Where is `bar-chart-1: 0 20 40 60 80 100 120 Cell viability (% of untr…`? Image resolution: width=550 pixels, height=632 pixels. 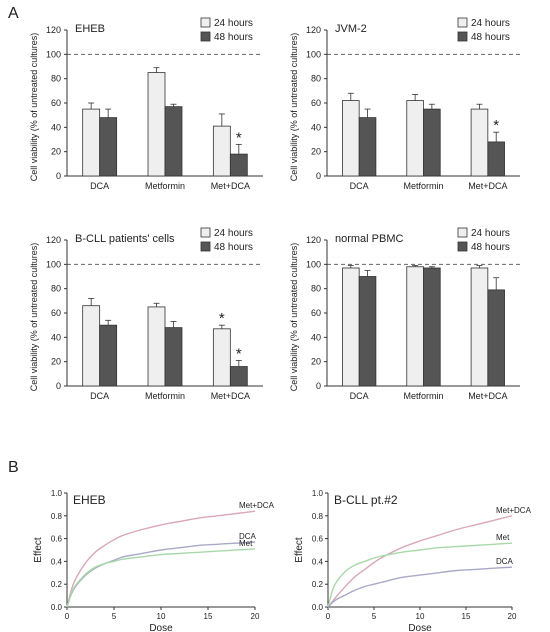
bar-chart-1: 0 20 40 60 80 100 120 Cell viability (% of untr… is located at coordinates (146, 104).